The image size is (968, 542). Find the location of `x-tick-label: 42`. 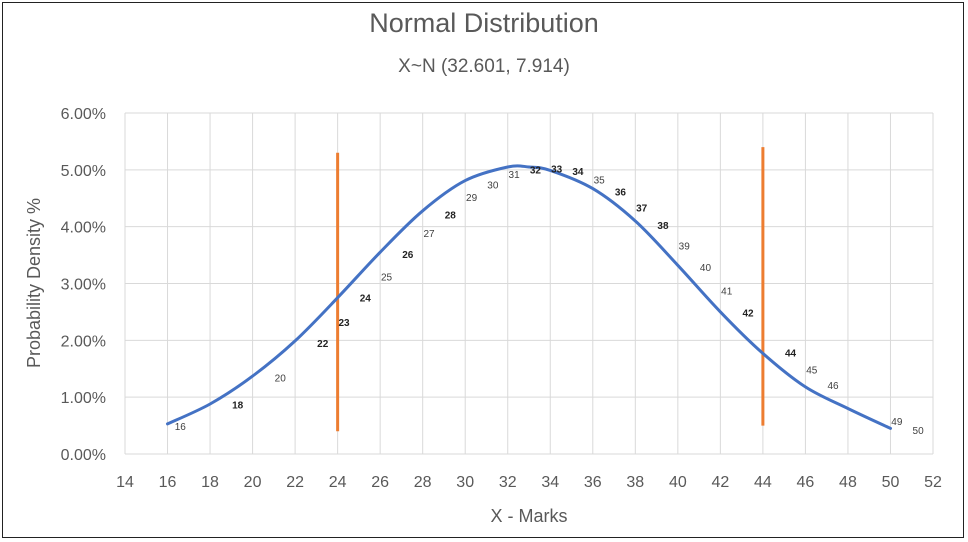

x-tick-label: 42 is located at coordinates (720, 482).